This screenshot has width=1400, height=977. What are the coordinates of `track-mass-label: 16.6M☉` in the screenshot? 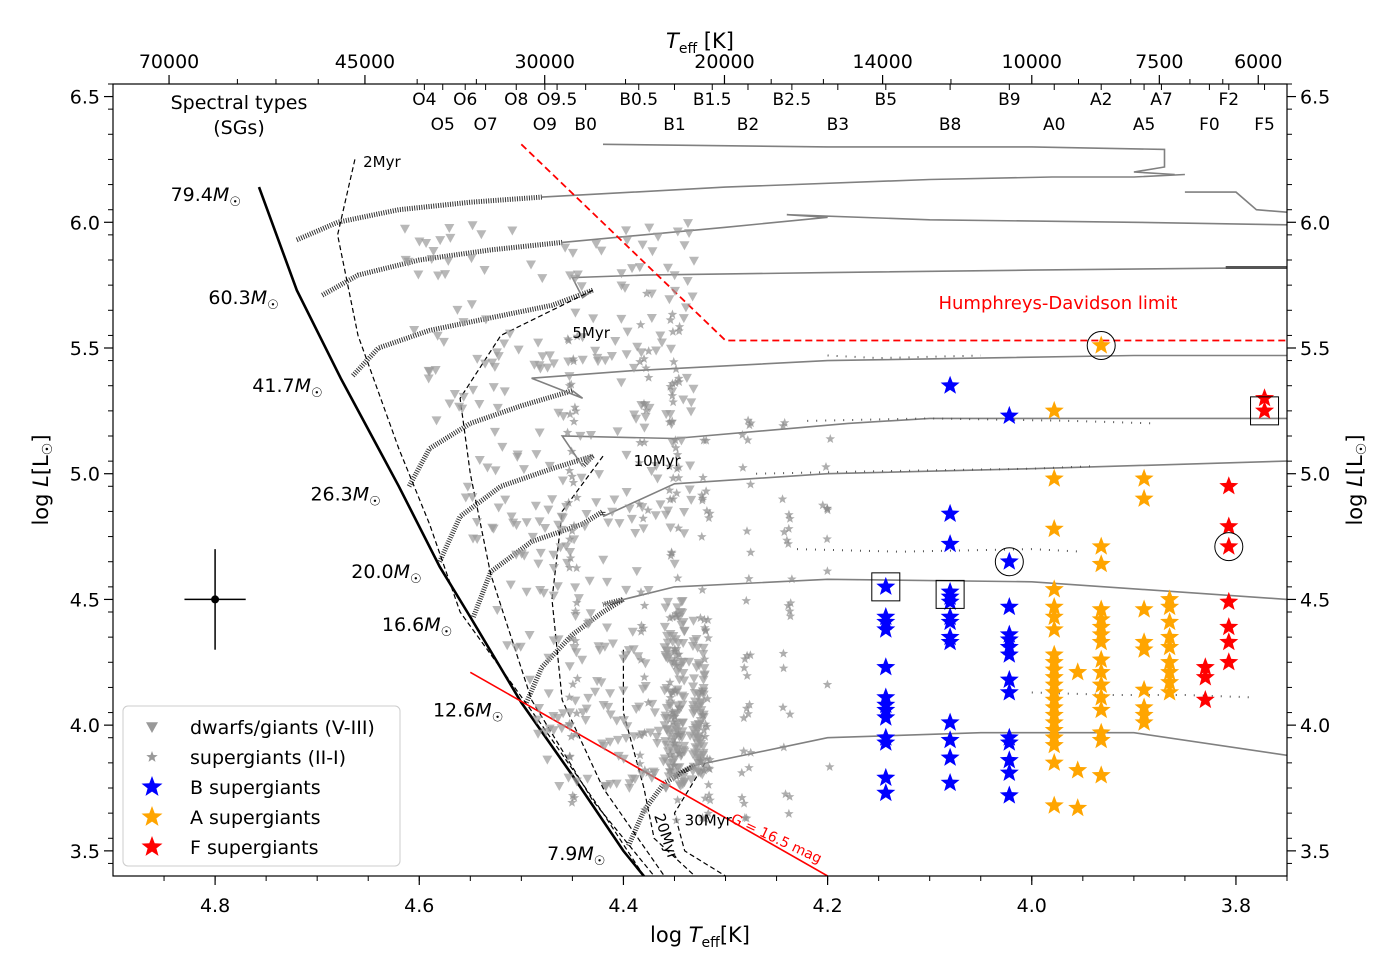 It's located at (417, 627).